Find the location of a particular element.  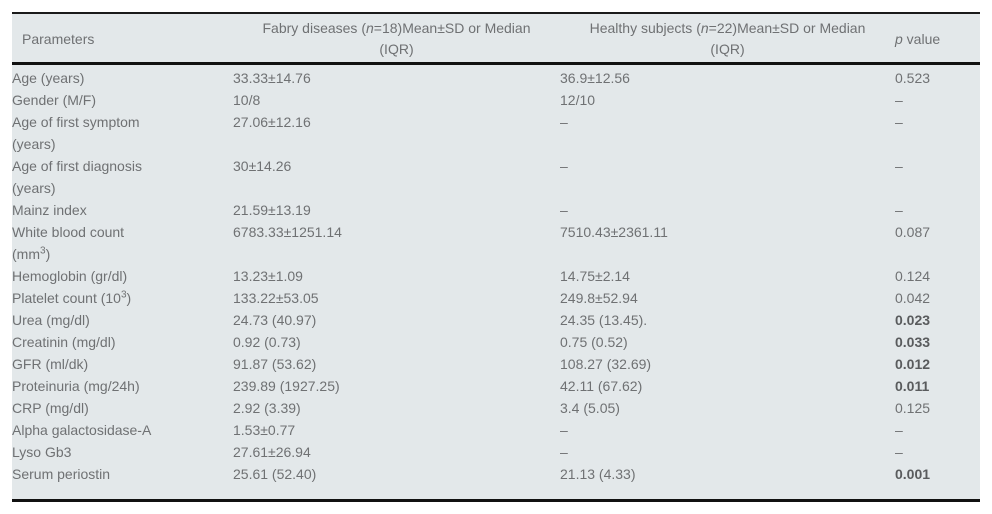

p-value-cell: 0.523 is located at coordinates (913, 78).